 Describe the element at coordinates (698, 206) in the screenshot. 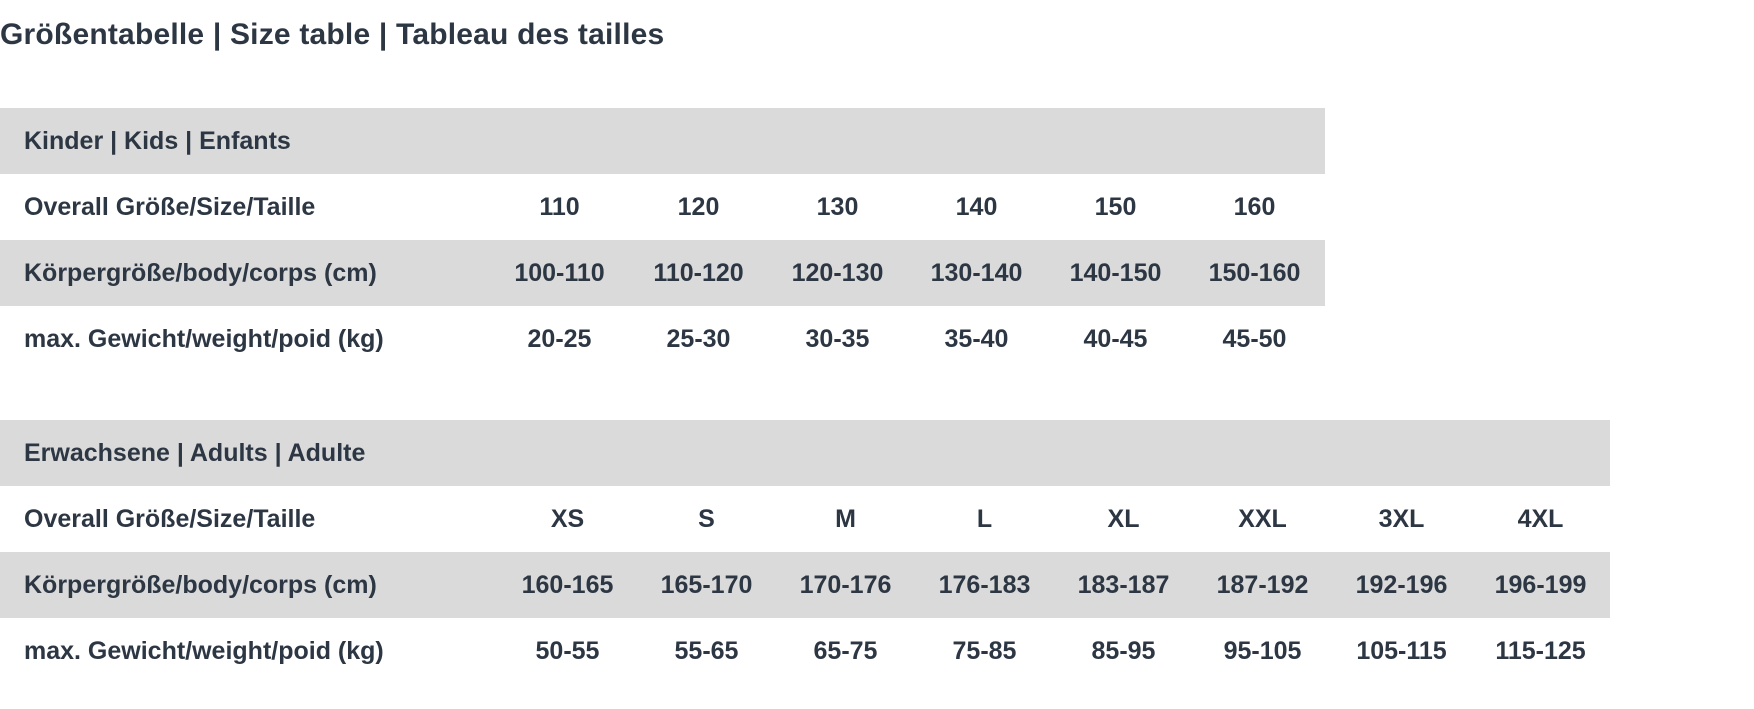

I see `table-cell: 120` at that location.